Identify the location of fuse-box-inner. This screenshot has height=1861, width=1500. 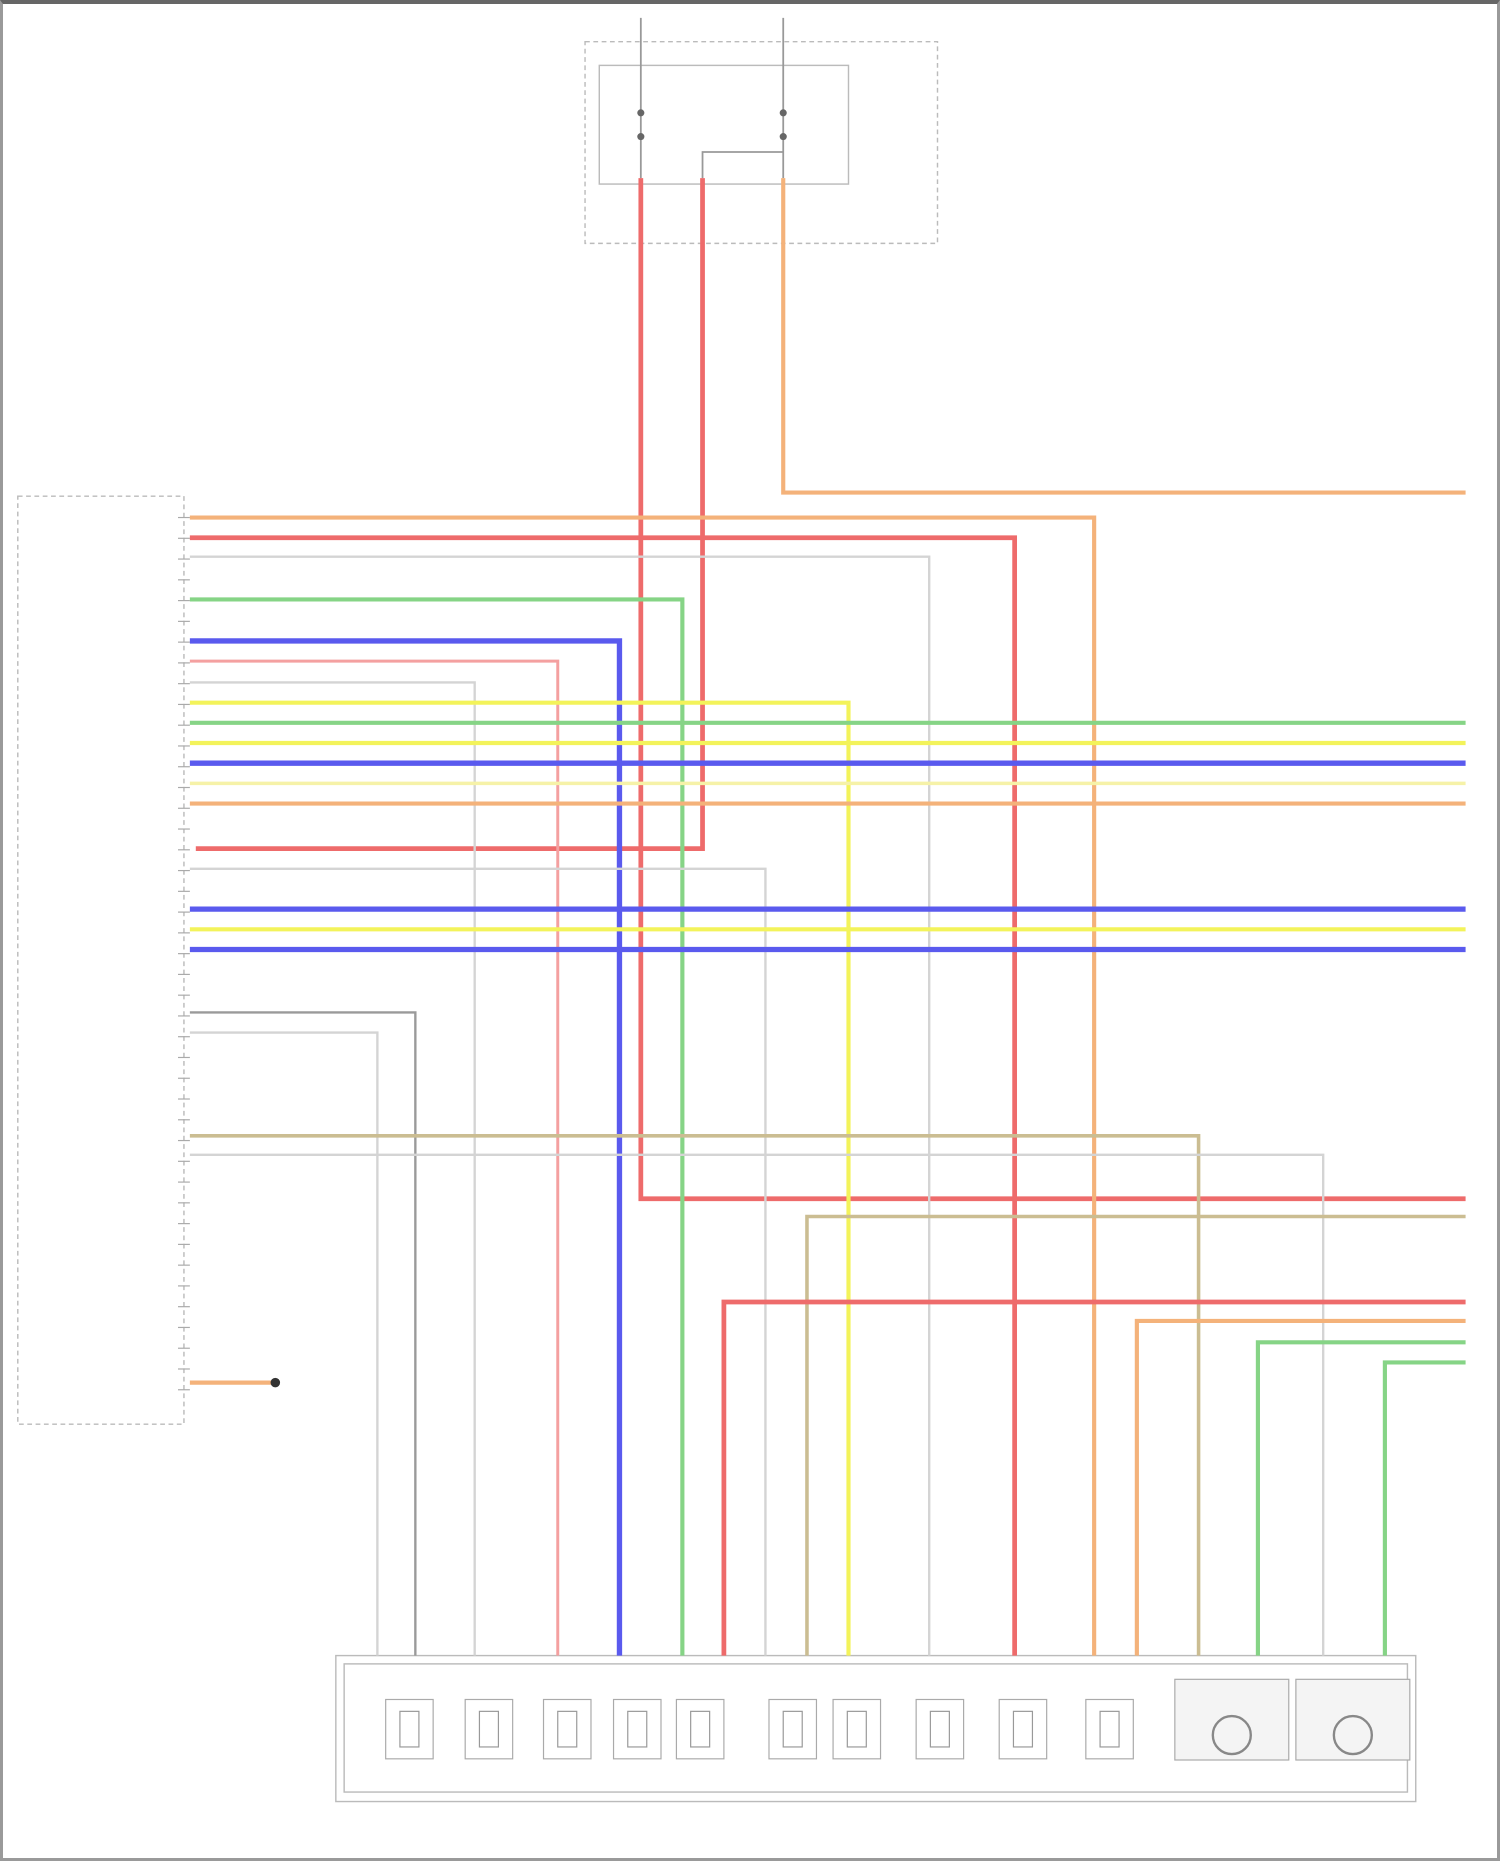
(724, 124).